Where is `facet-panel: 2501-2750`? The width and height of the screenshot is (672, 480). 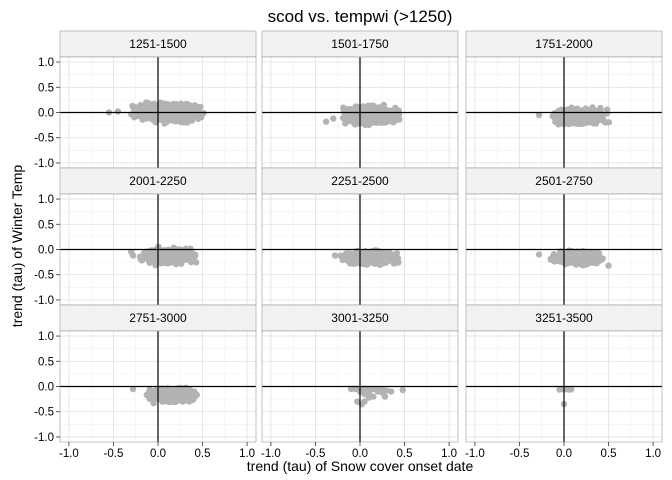 facet-panel: 2501-2750 is located at coordinates (564, 236).